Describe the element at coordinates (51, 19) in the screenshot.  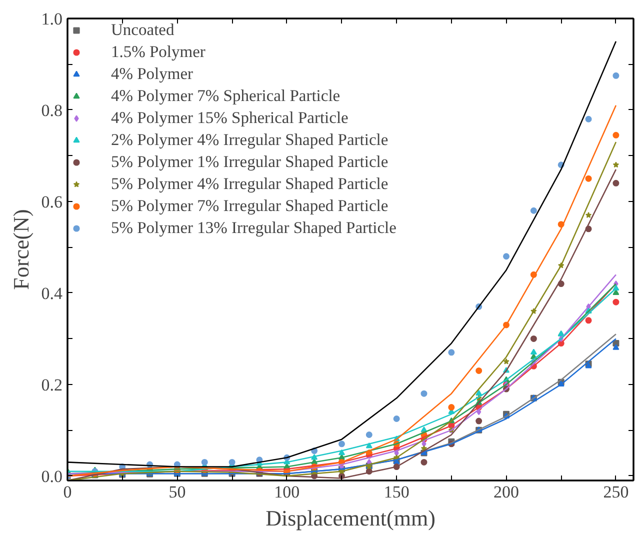
I see `y-tick-label: 1.0` at that location.